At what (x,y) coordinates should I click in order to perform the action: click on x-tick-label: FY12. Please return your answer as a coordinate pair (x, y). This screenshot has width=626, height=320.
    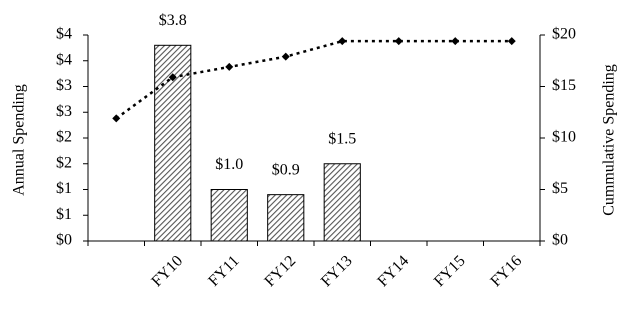
    Looking at the image, I should click on (280, 271).